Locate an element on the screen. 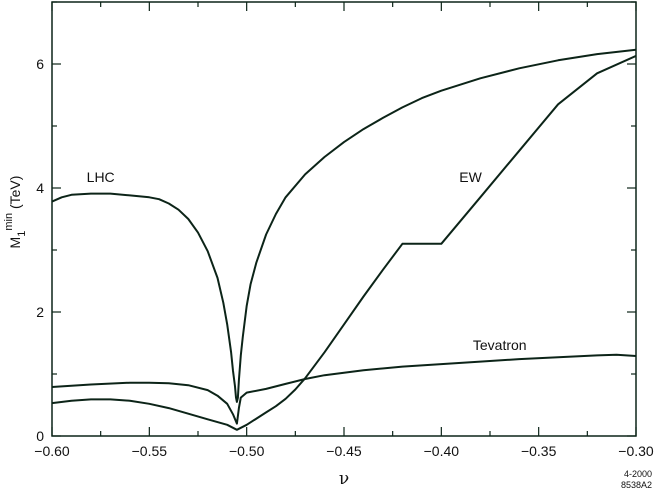 This screenshot has height=491, width=654. y-tick-label: 4 is located at coordinates (40, 188).